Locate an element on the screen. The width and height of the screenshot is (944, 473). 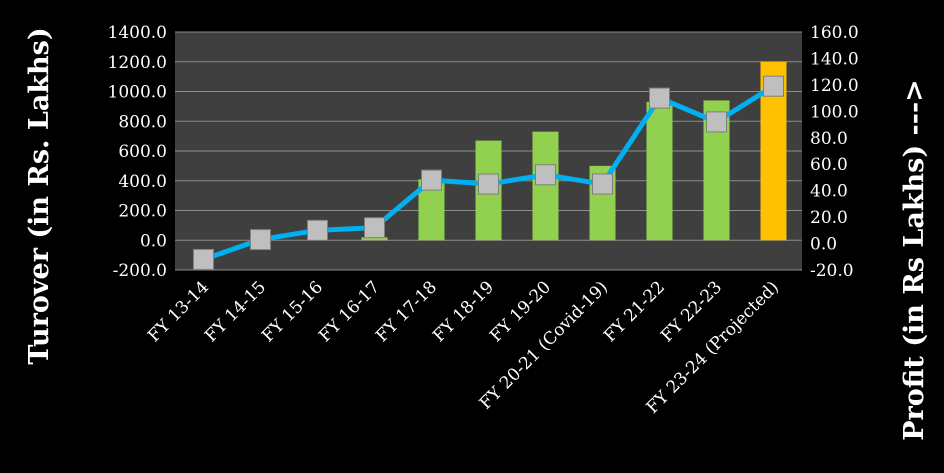
left-tick-label: -200.0 is located at coordinates (140, 271).